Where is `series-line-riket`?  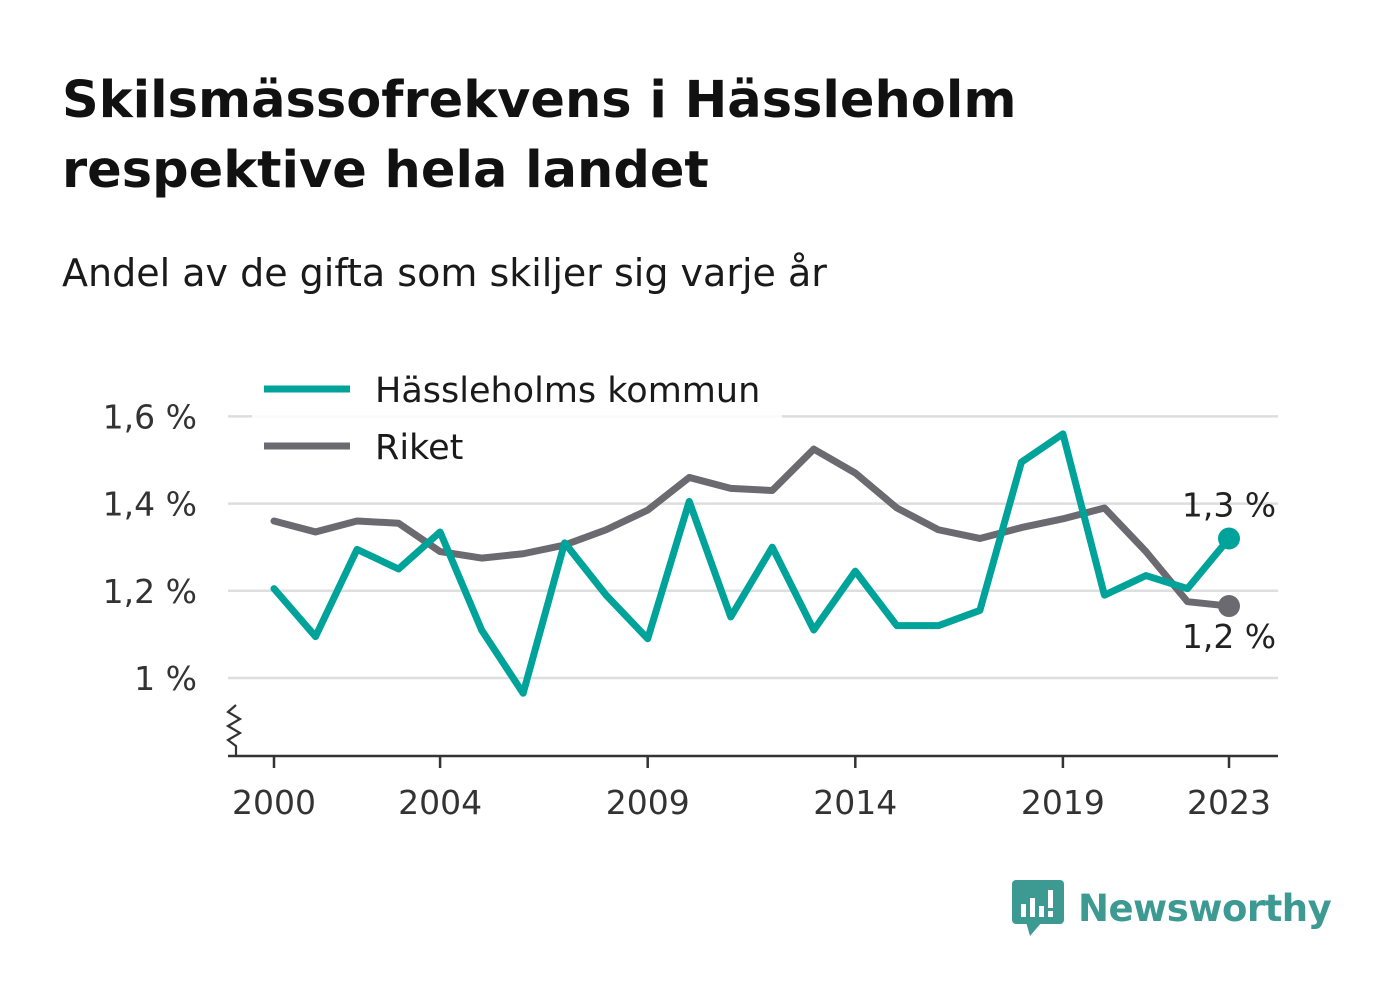 series-line-riket is located at coordinates (751, 527).